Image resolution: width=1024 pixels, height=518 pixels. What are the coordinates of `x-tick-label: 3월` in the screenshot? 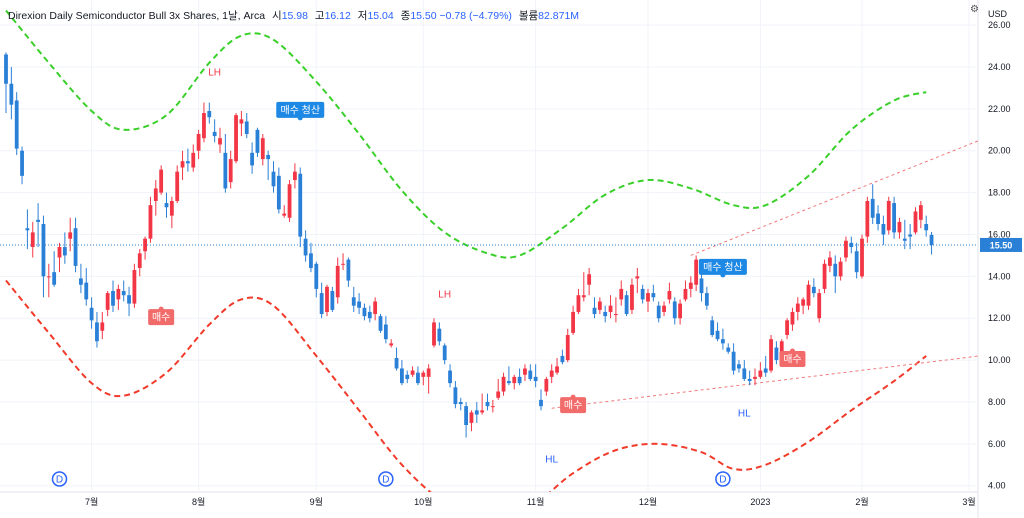 It's located at (968, 501).